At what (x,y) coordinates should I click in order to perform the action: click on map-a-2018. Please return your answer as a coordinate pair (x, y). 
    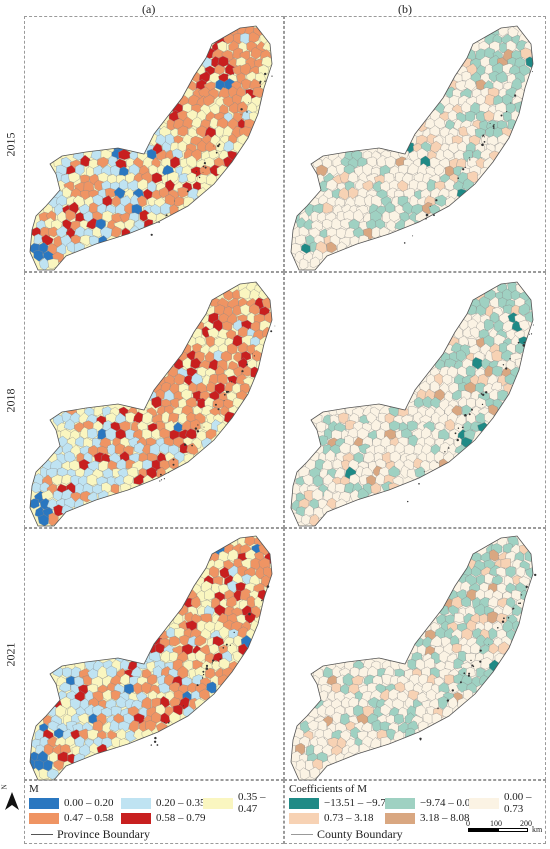
    Looking at the image, I should click on (154, 400).